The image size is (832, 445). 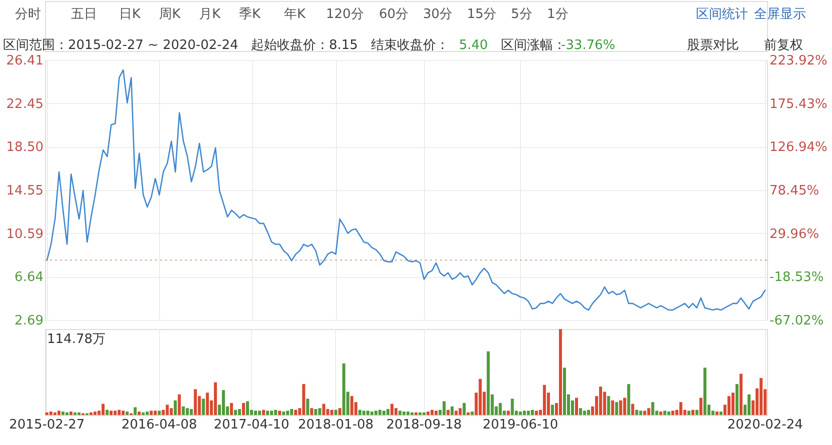 What do you see at coordinates (410, 45) in the screenshot?
I see `text: 结束收盘价：` at bounding box center [410, 45].